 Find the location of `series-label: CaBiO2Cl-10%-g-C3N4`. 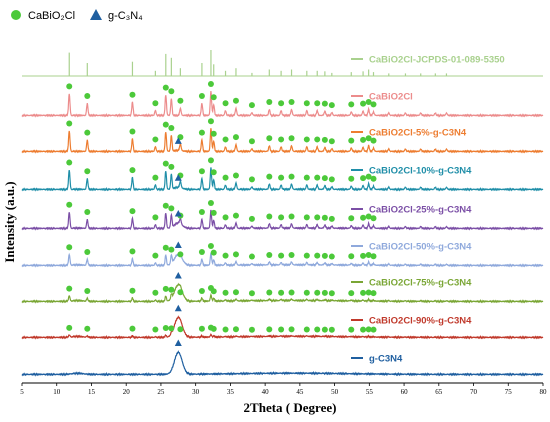

series-label: CaBiO2Cl-10%-g-C3N4 is located at coordinates (420, 171).